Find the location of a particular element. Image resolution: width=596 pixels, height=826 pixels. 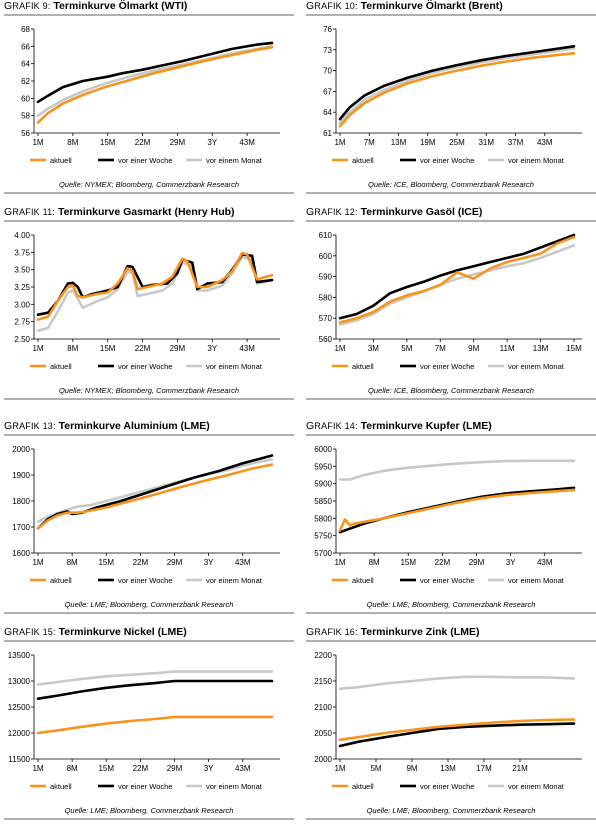

y-tick-label: 610 is located at coordinates (326, 235).